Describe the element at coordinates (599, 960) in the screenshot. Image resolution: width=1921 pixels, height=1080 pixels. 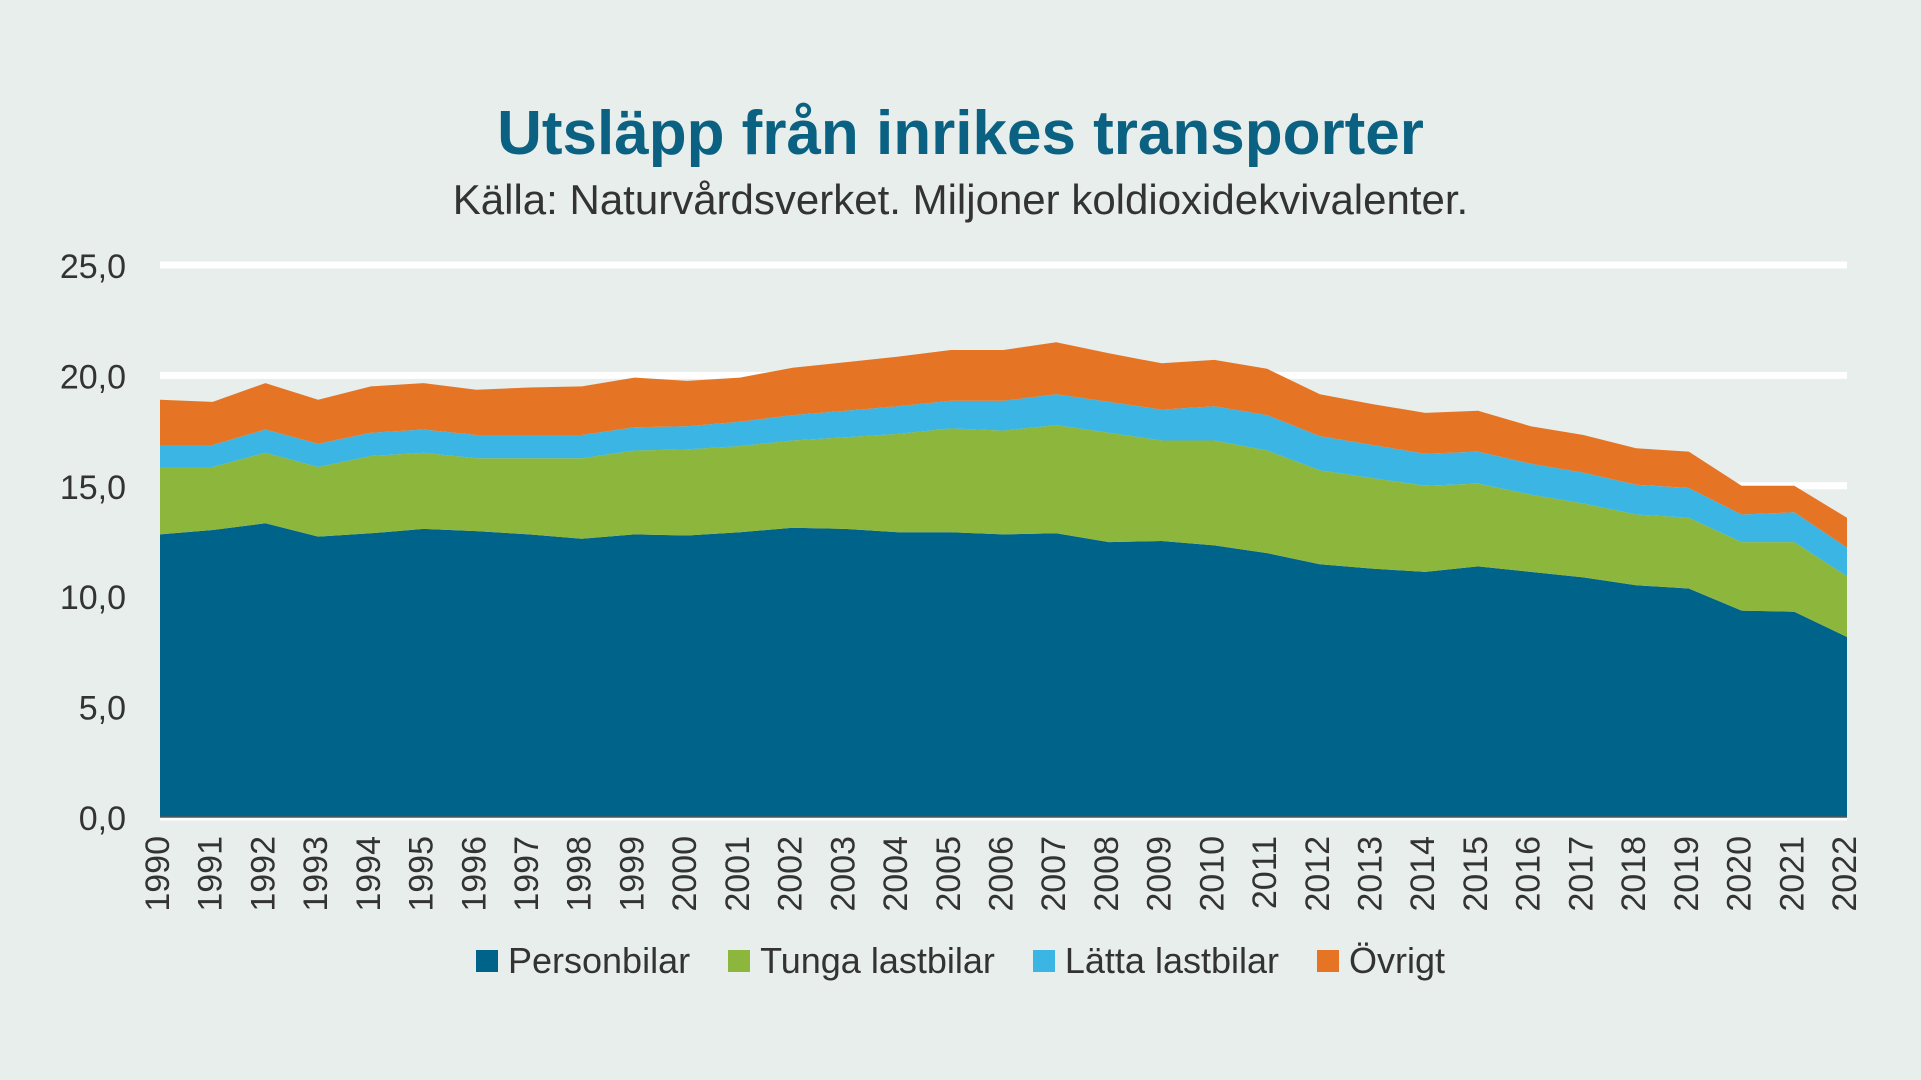
I see `legend-label: Personbilar` at that location.